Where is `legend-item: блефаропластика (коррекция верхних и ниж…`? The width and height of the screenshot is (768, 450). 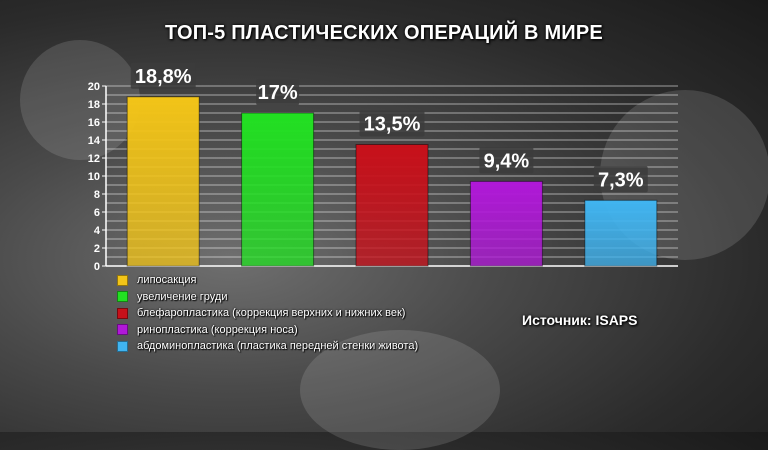 legend-item: блефаропластика (коррекция верхних и ниж… is located at coordinates (267, 313).